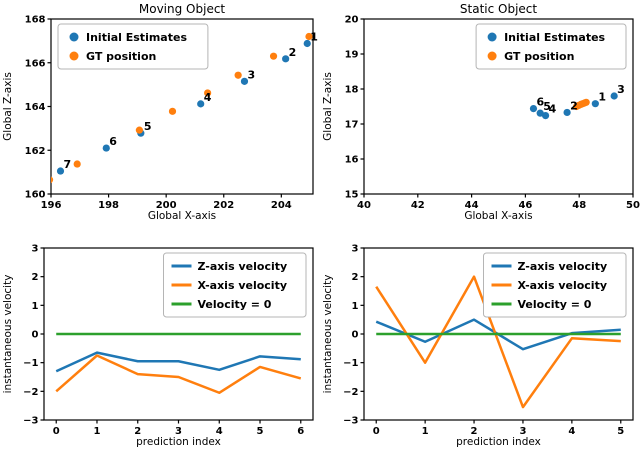 The height and width of the screenshot is (452, 640). What do you see at coordinates (8, 334) in the screenshot?
I see `y-axis-label: instantaneous velocity` at bounding box center [8, 334].